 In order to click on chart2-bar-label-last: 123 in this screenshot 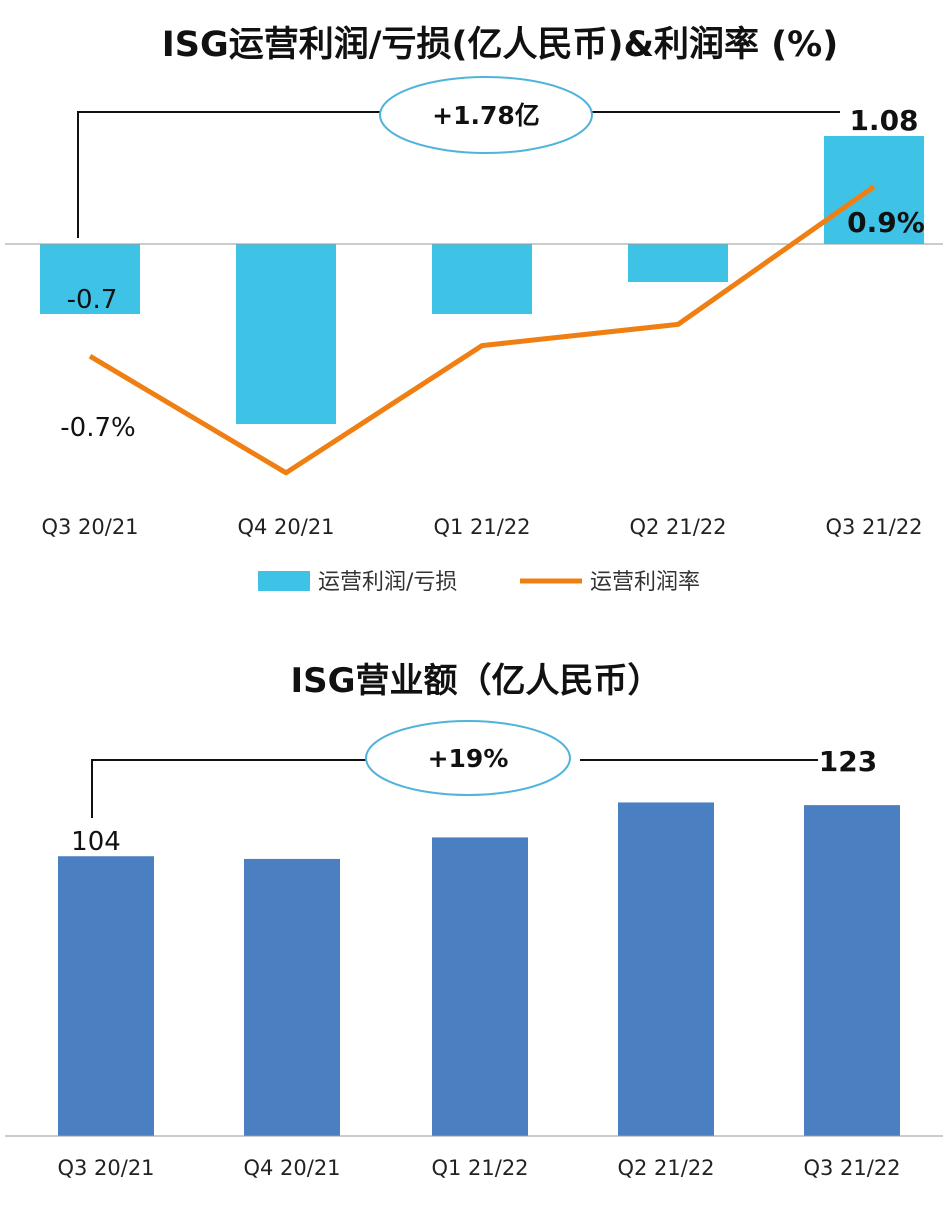, I will do `click(848, 761)`.